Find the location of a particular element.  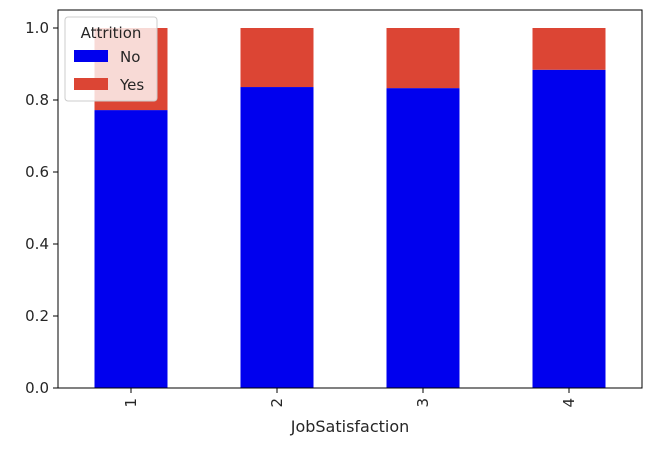

y-tick-label: 0.4 is located at coordinates (37, 244).